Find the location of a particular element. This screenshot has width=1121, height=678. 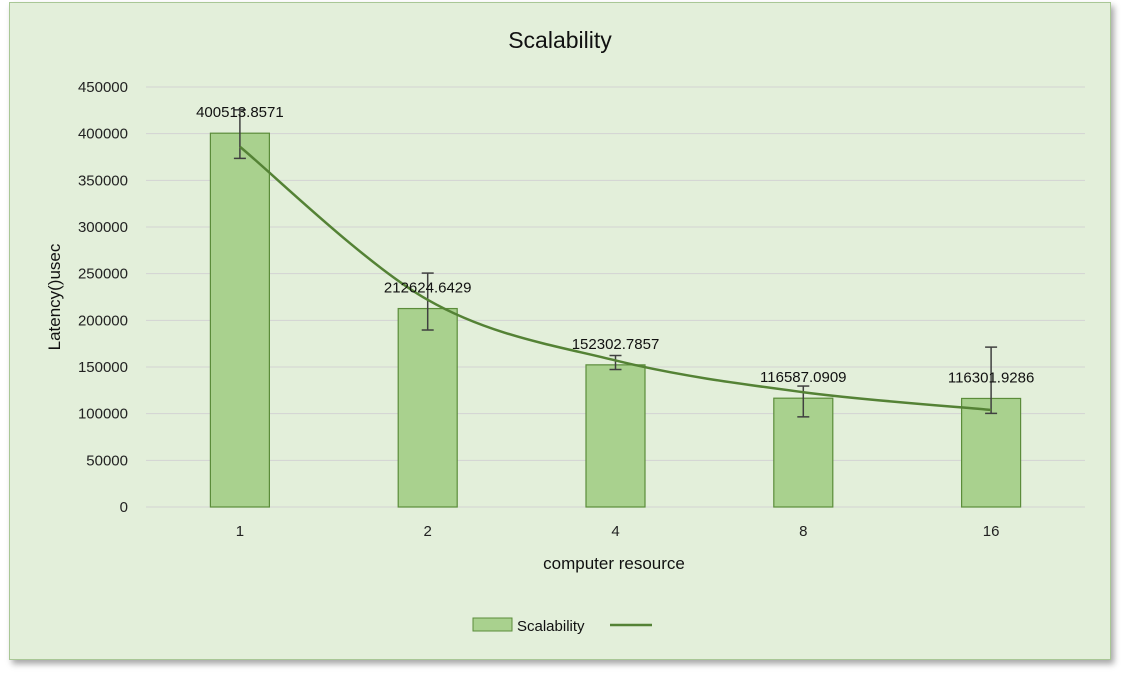

y-tick-label: 350000 is located at coordinates (103, 180).